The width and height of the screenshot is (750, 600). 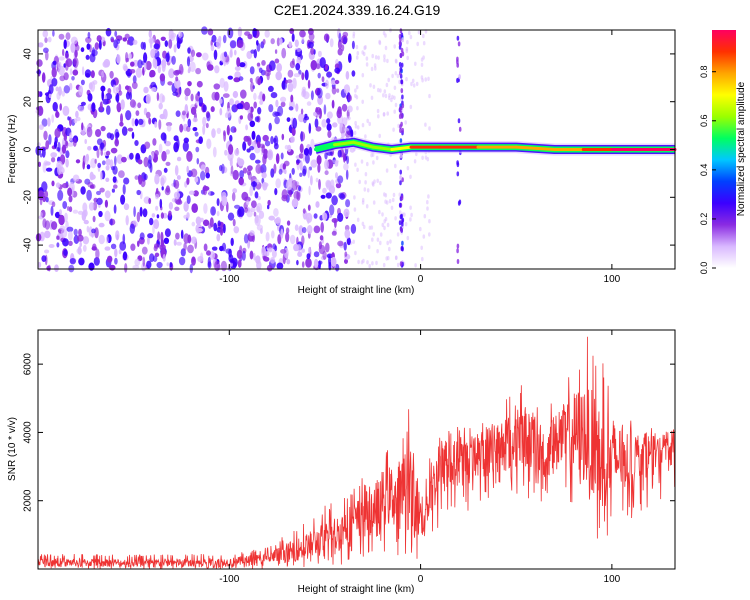 What do you see at coordinates (12, 149) in the screenshot?
I see `heatmap-y-axis-label: Frequency (Hz)` at bounding box center [12, 149].